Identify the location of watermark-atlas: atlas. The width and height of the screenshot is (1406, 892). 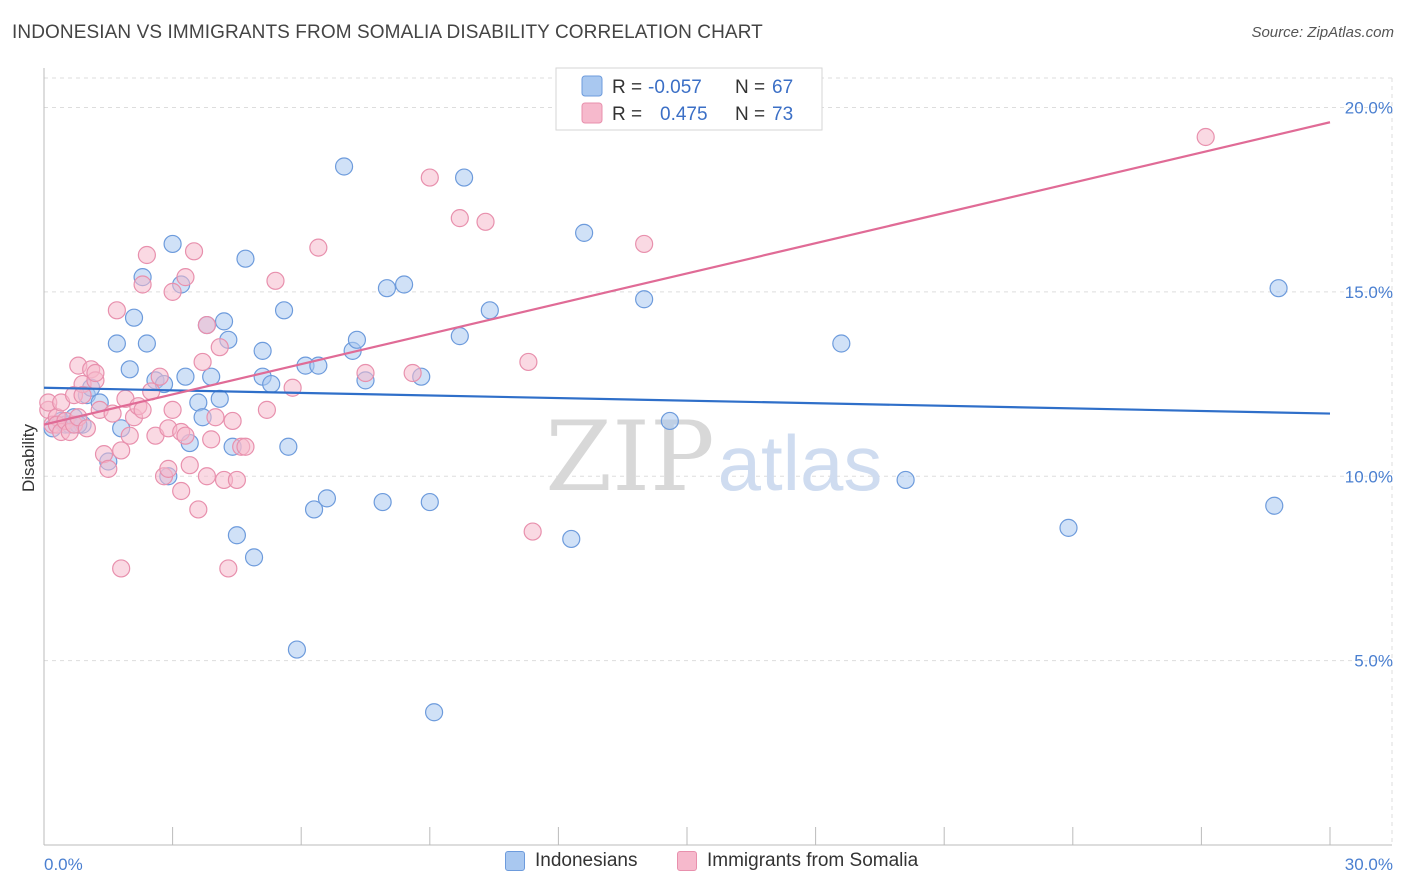
(800, 463).